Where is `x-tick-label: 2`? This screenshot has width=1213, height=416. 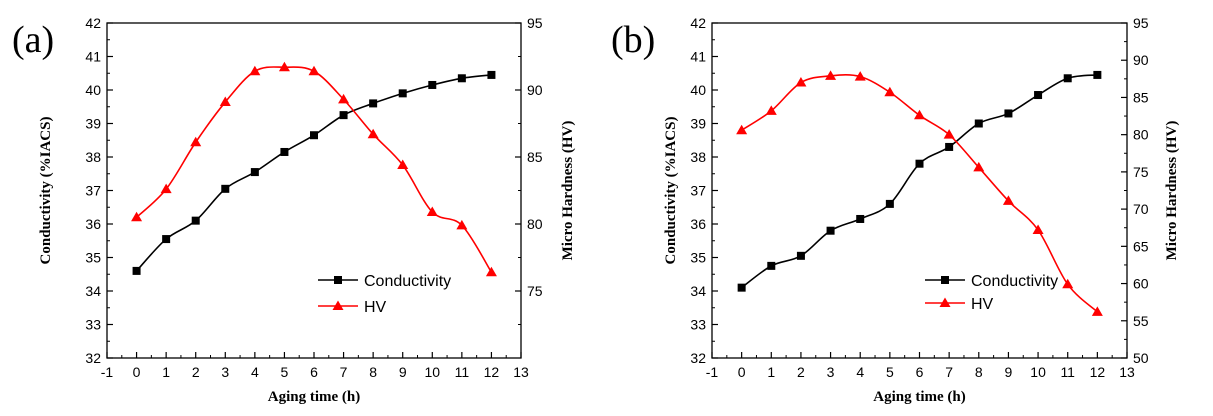
x-tick-label: 2 is located at coordinates (196, 372).